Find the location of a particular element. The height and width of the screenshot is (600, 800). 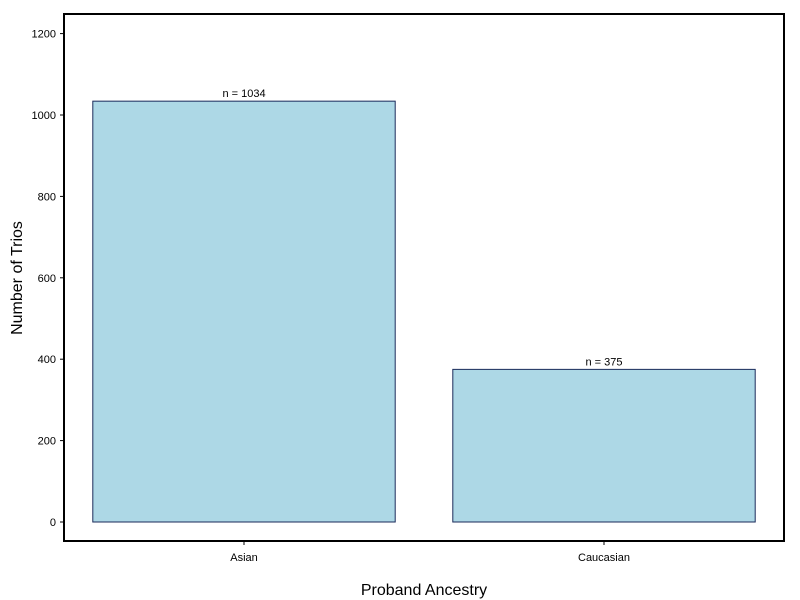

y-tick-label: 1200 is located at coordinates (44, 35).